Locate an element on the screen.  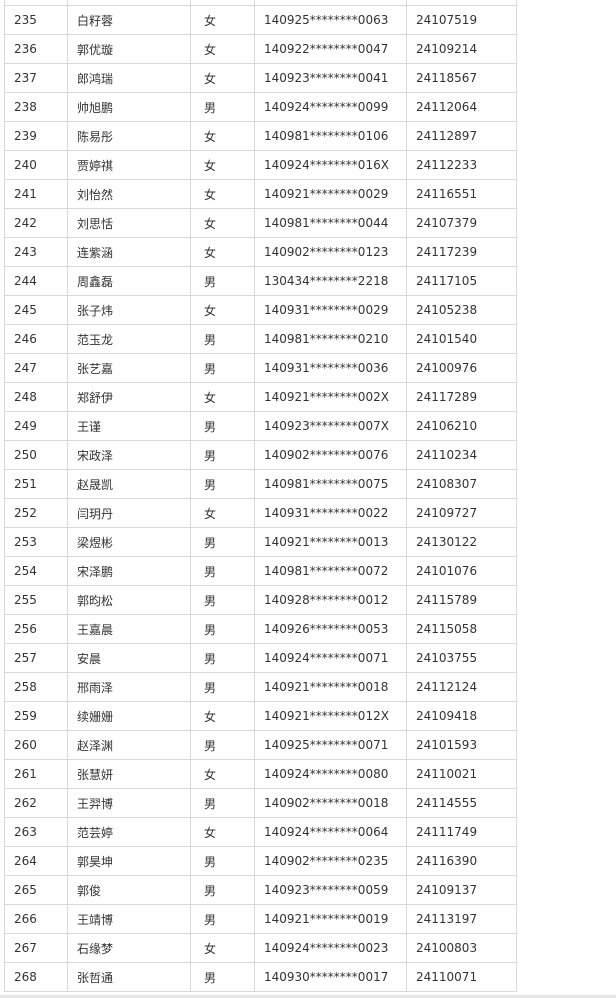
row-number: 242 is located at coordinates (36, 223).